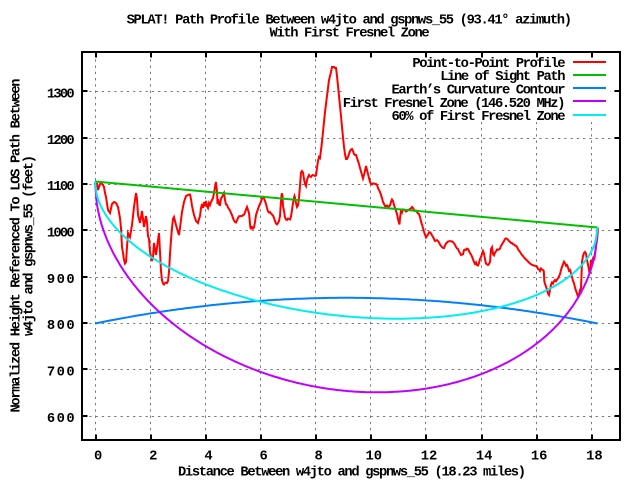  What do you see at coordinates (479, 91) in the screenshot?
I see `svg-text: Earth’s Curvature Contour` at bounding box center [479, 91].